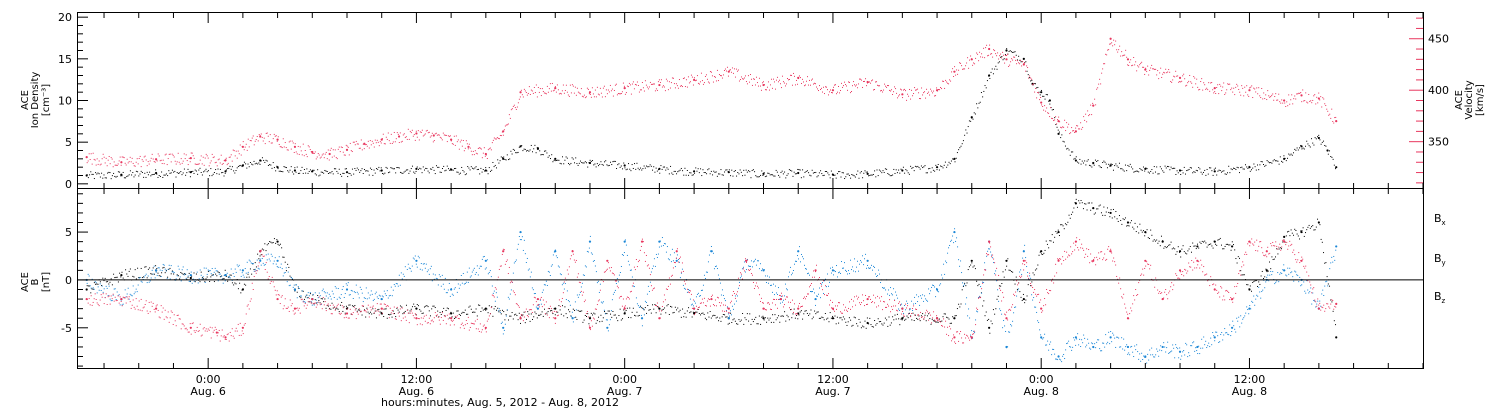 This screenshot has height=410, width=1500. Describe the element at coordinates (1180, 251) in the screenshot. I see `bx-point` at that location.